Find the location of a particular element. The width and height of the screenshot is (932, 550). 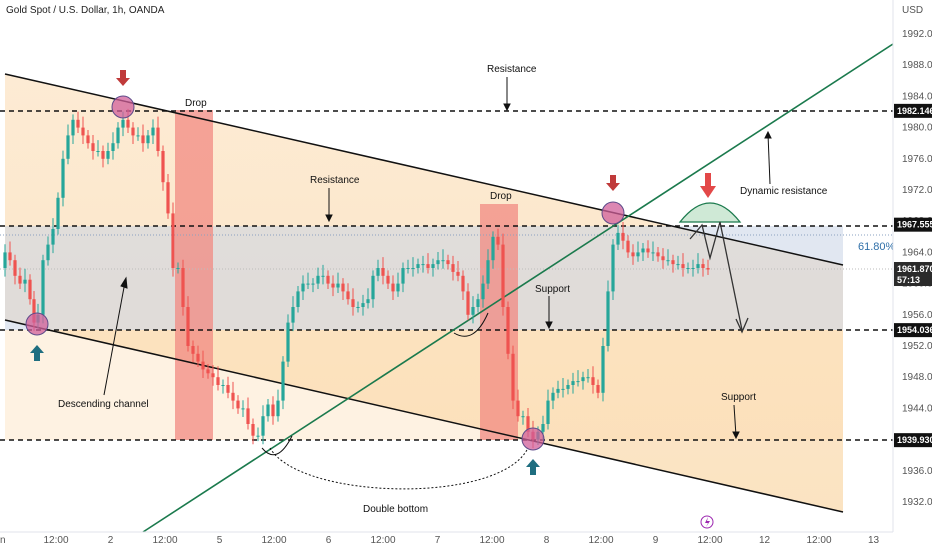

lightning-icon is located at coordinates (707, 522).